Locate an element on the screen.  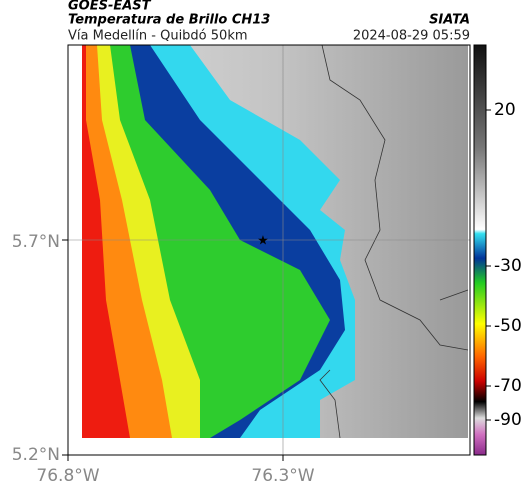
source: SIATA is located at coordinates (449, 20).